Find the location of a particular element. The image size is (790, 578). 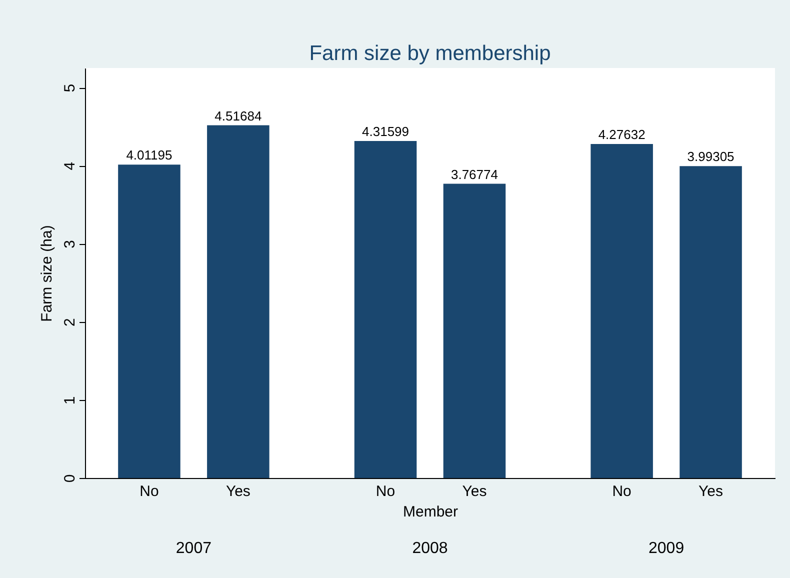

y-axis-title: Farm size (ha) is located at coordinates (47, 273).